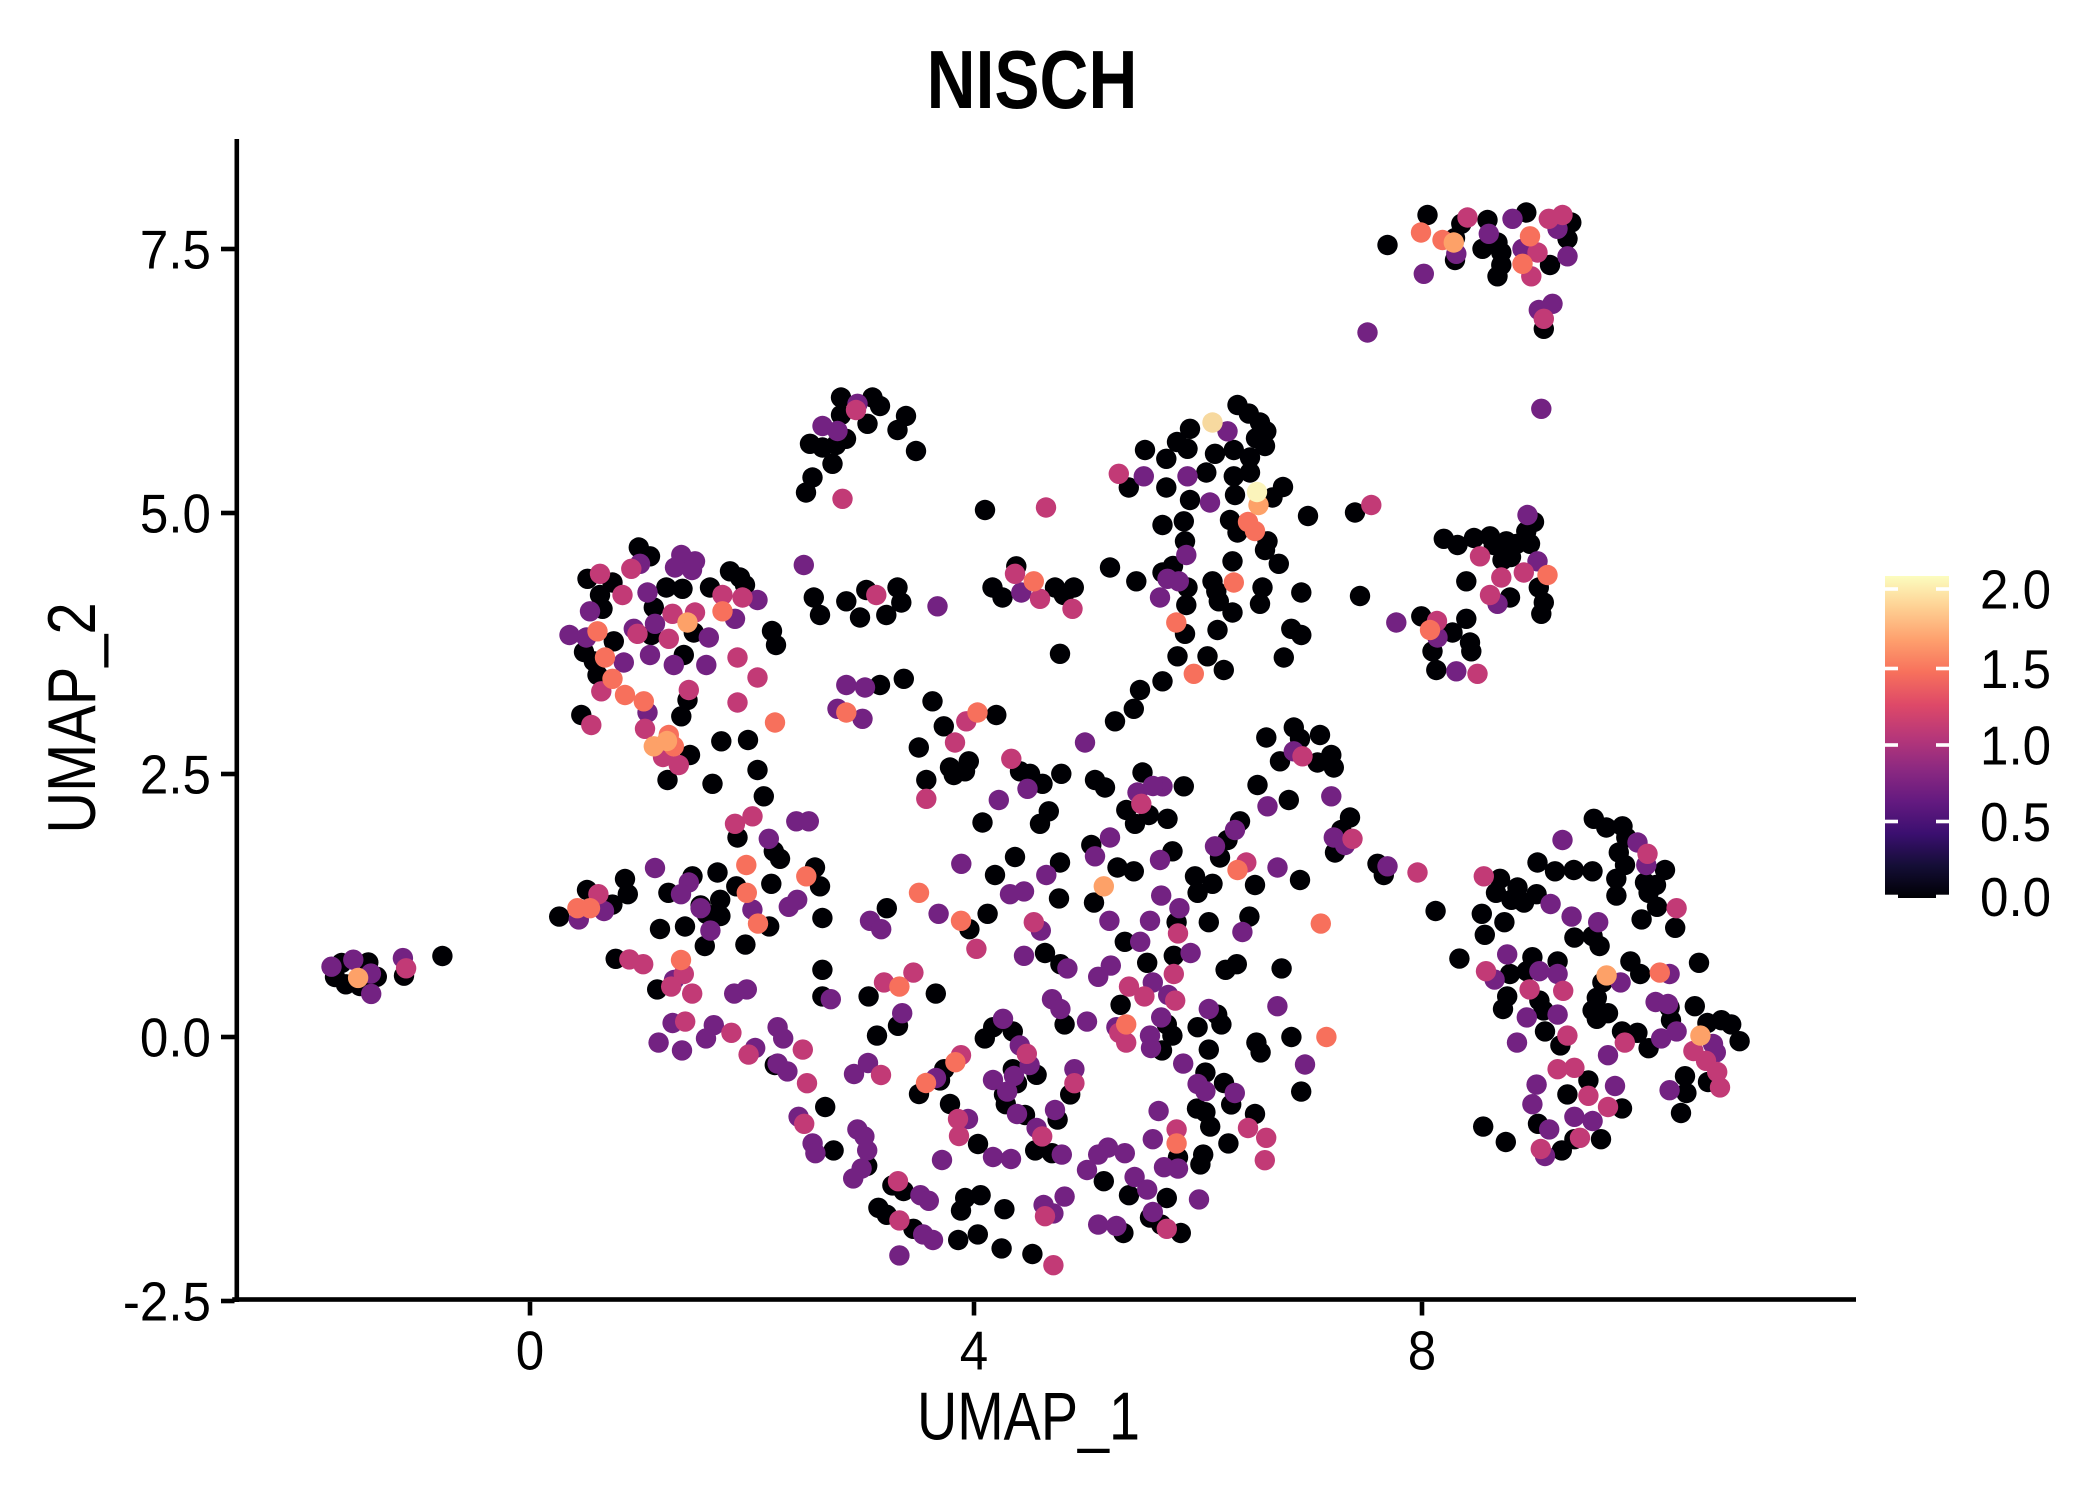 The height and width of the screenshot is (1500, 2100). What do you see at coordinates (2015, 669) in the screenshot?
I see `svg-text: 1.5` at bounding box center [2015, 669].